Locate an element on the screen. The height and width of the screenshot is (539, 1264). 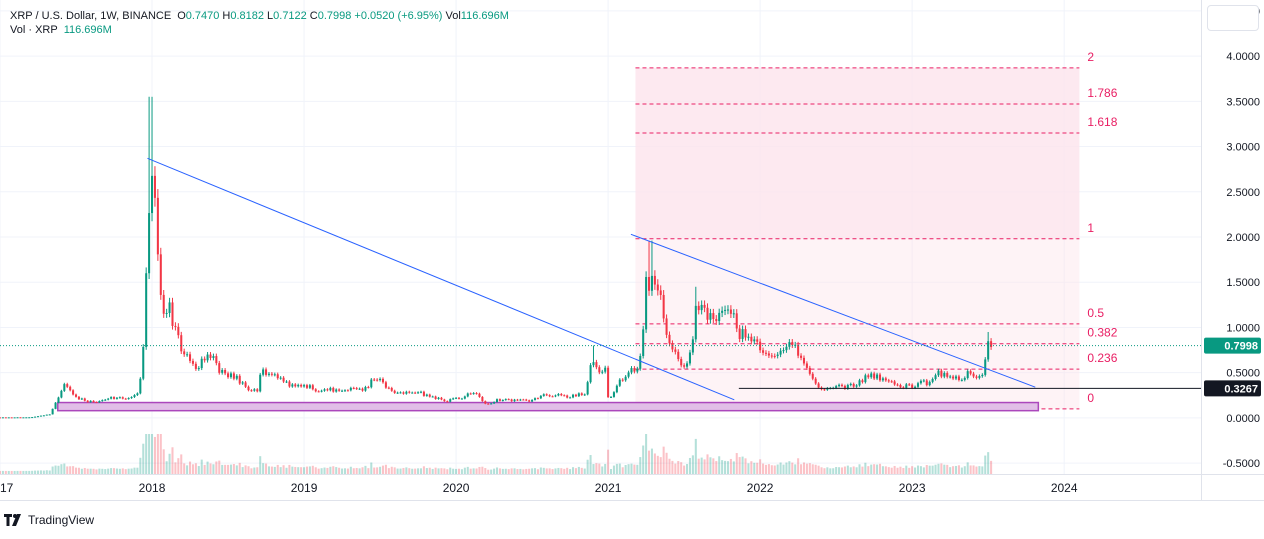
trendline is located at coordinates (833, 310).